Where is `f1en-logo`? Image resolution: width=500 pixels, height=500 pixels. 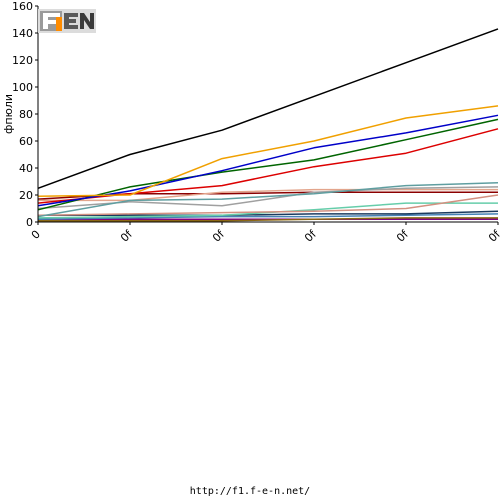 f1en-logo is located at coordinates (68, 21).